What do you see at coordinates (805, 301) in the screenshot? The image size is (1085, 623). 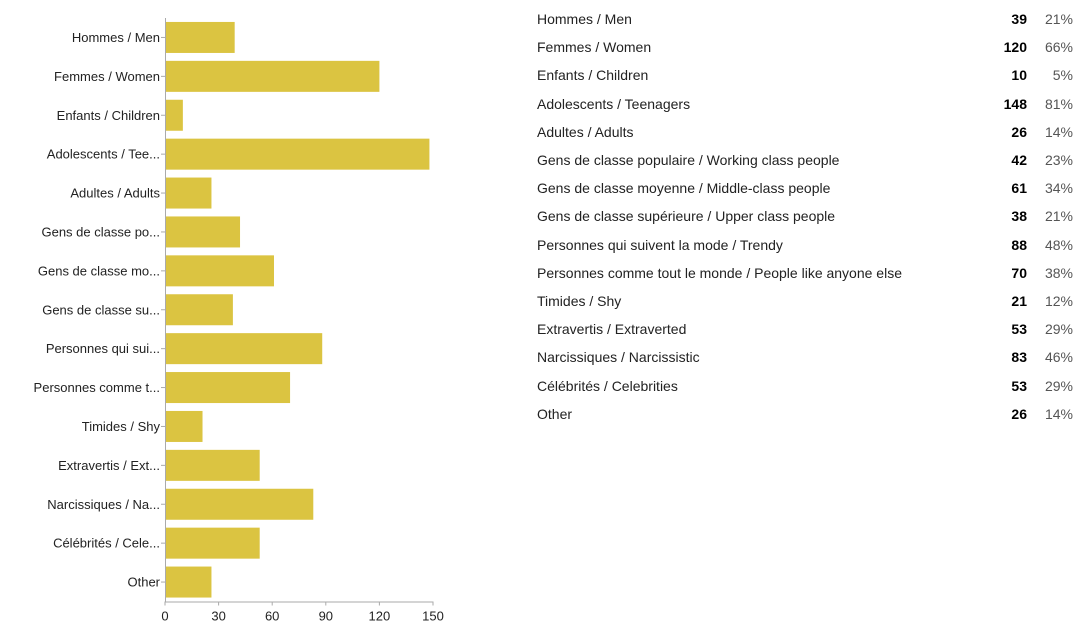 I see `summary-row: Timides / Shy 21 12%` at bounding box center [805, 301].